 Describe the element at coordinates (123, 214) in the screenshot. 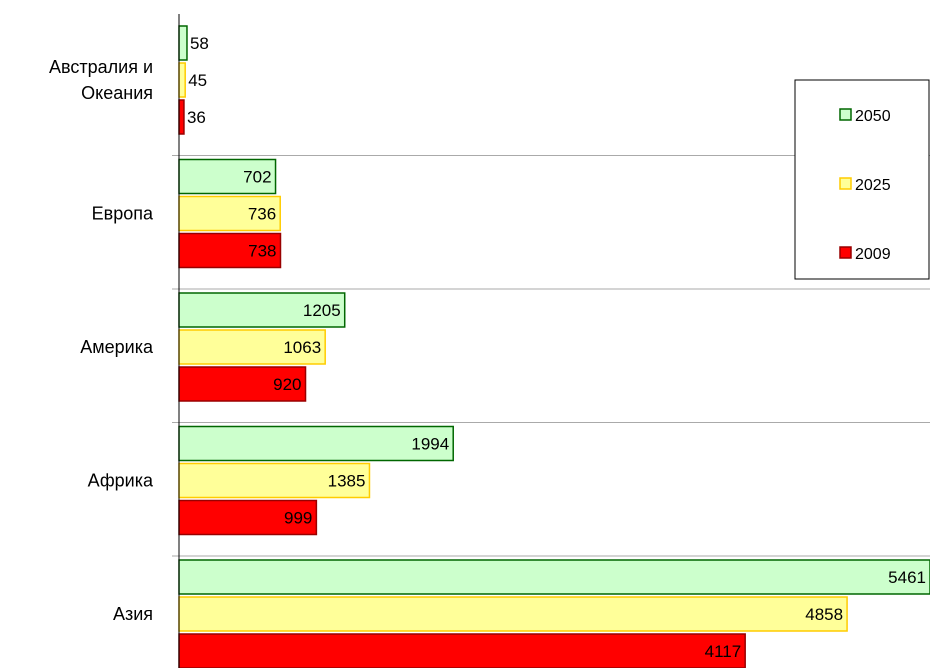

I see `category-label-1: Европа` at that location.